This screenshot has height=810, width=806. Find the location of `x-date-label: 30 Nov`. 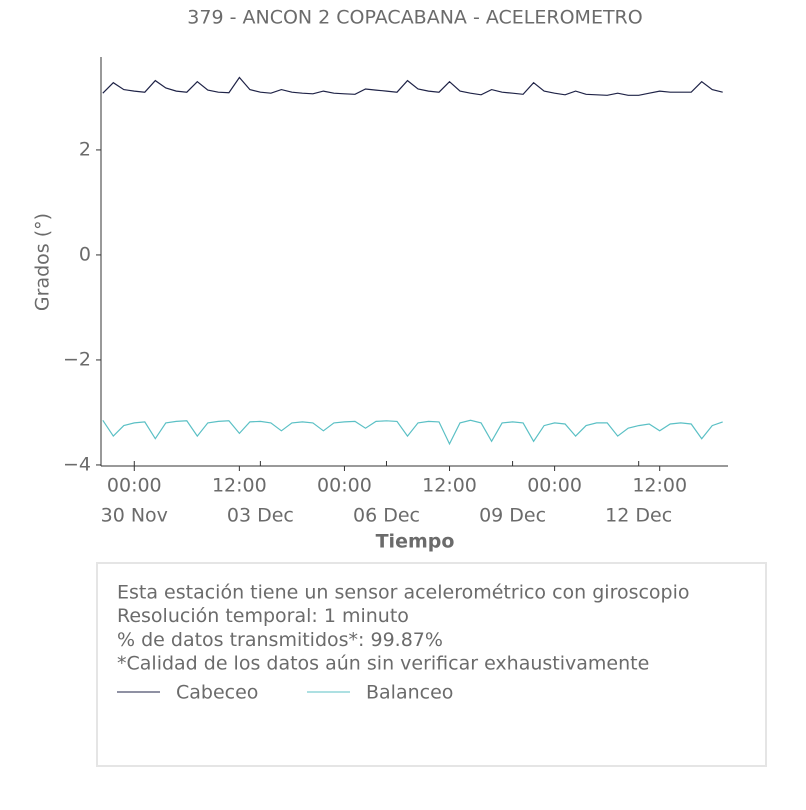

x-date-label: 30 Nov is located at coordinates (134, 516).